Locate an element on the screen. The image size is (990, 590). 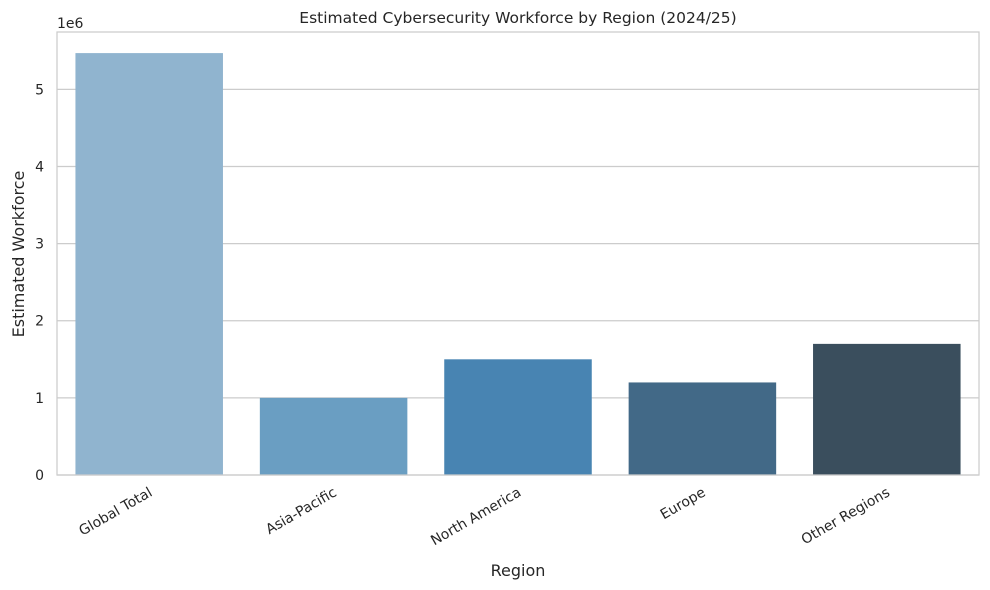
y-tick-label: 3 is located at coordinates (39, 245).